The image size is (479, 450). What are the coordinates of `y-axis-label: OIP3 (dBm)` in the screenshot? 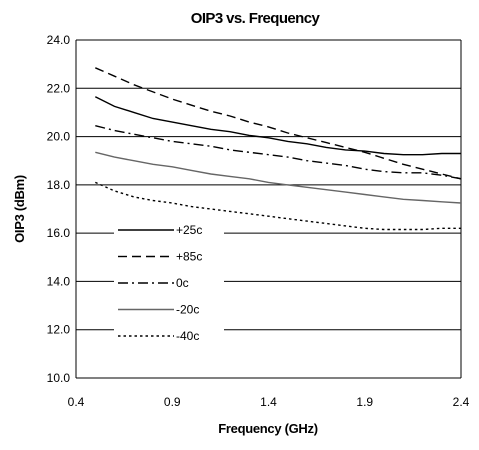 It's located at (19, 209).